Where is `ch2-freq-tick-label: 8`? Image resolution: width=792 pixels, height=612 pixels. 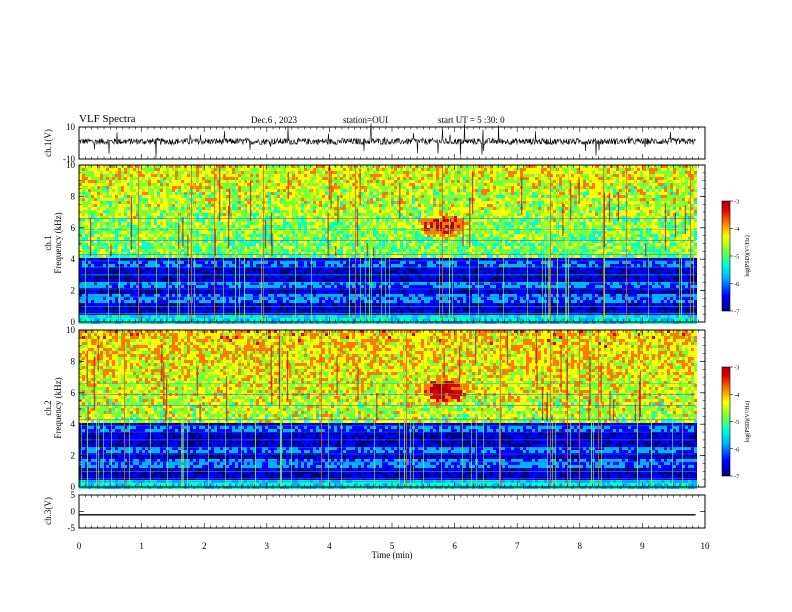 ch2-freq-tick-label: 8 is located at coordinates (73, 361).